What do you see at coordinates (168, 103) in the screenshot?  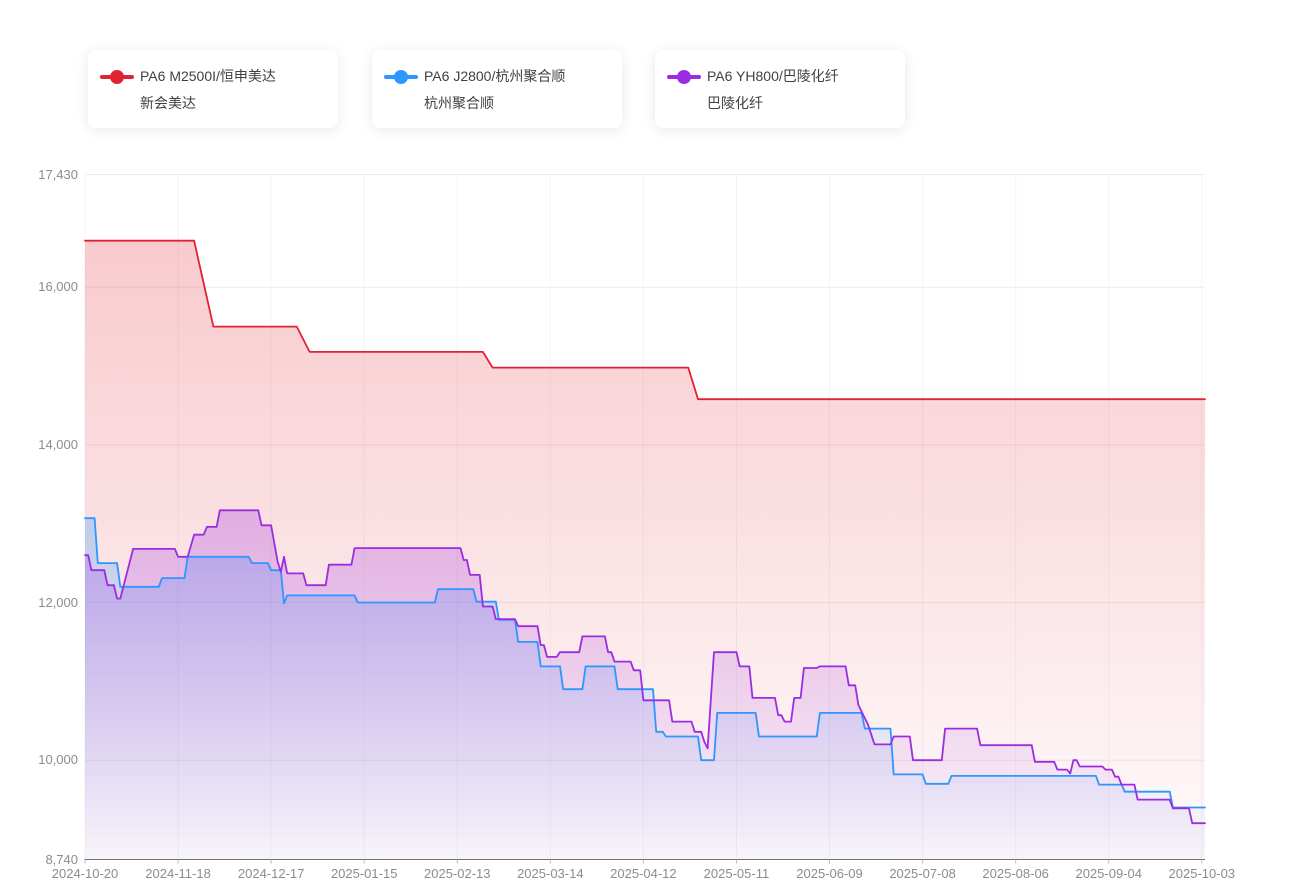 I see `legend-label-line2: 新会美达` at bounding box center [168, 103].